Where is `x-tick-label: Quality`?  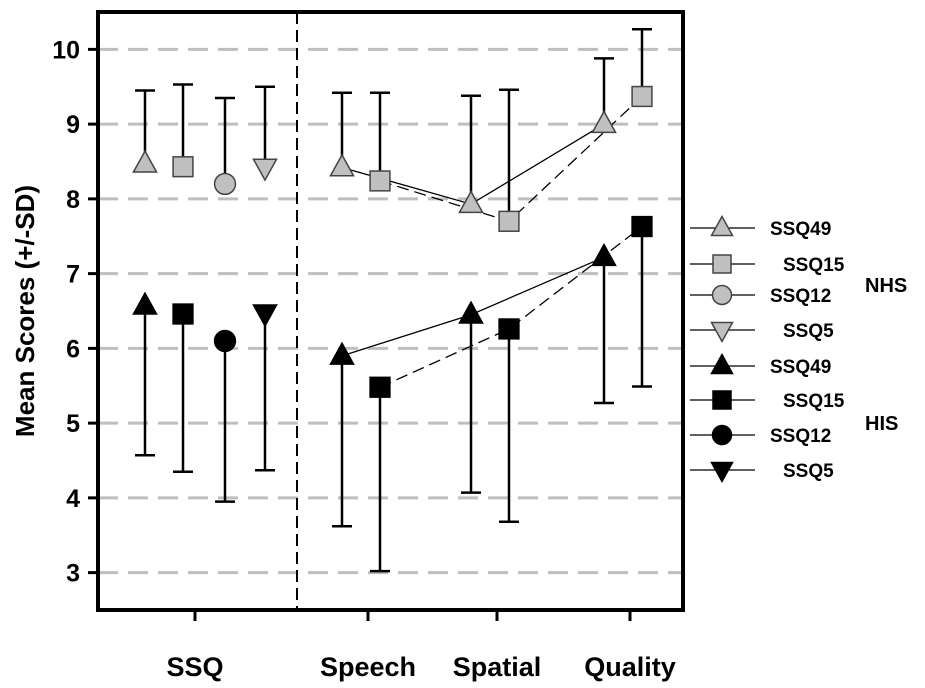 x-tick-label: Quality is located at coordinates (630, 667).